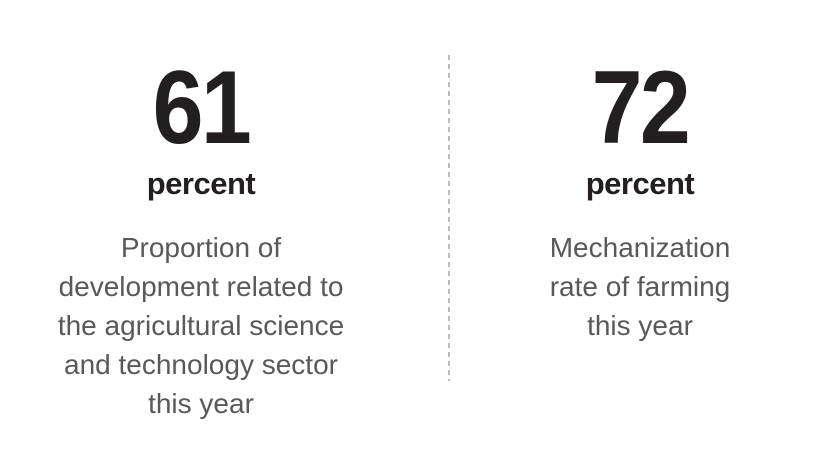 The image size is (816, 469). Describe the element at coordinates (640, 286) in the screenshot. I see `stat-description-right: Mechanization rate of farming this year` at that location.